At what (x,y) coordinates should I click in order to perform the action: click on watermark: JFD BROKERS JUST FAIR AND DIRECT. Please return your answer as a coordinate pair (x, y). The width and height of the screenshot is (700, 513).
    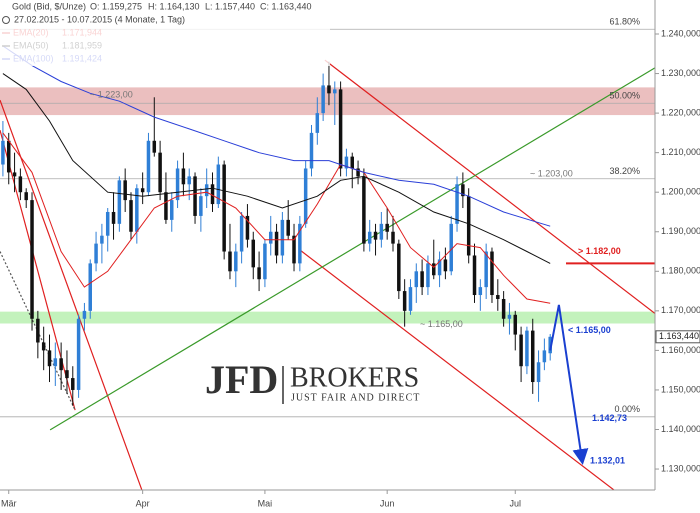
    Looking at the image, I should click on (312, 380).